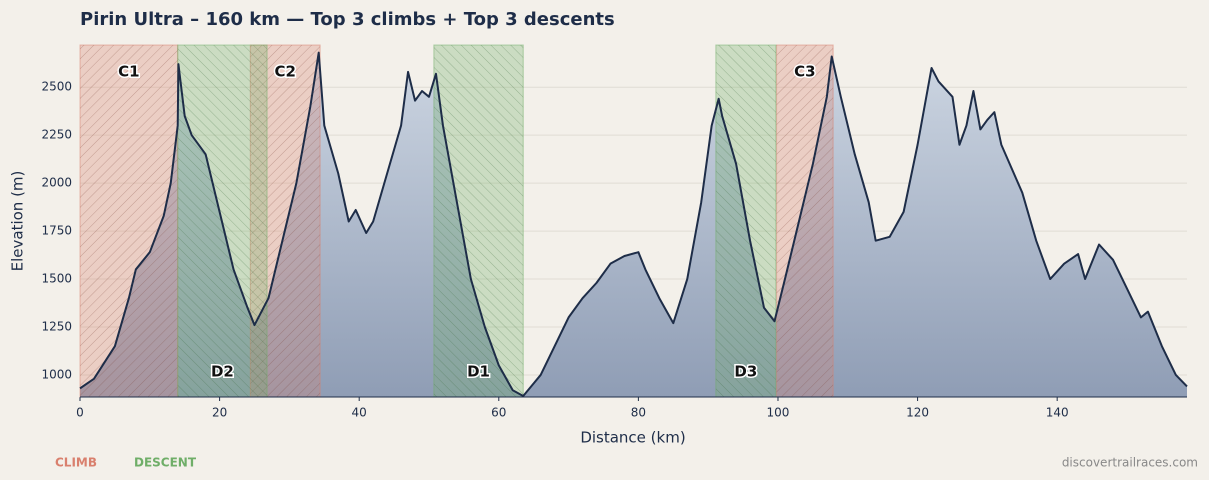 The image size is (1209, 480). I want to click on x-tick-label: 0, so click(80, 413).